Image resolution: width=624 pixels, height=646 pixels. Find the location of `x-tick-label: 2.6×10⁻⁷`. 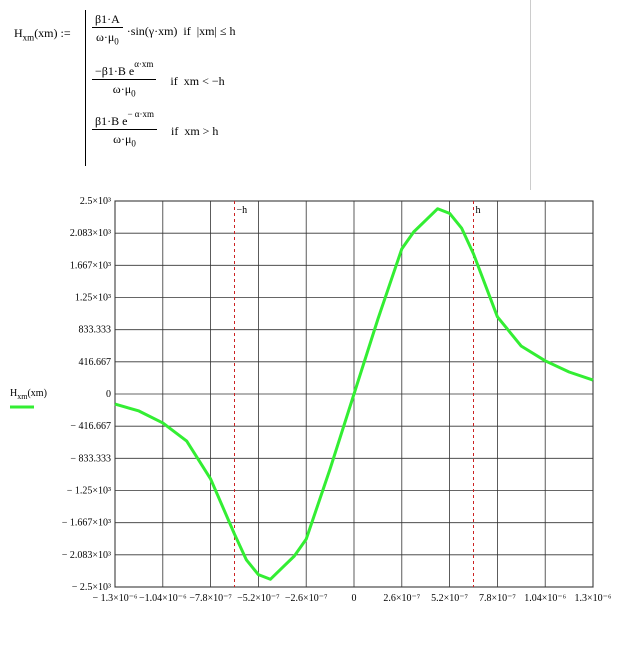

x-tick-label: 2.6×10⁻⁷ is located at coordinates (401, 598).